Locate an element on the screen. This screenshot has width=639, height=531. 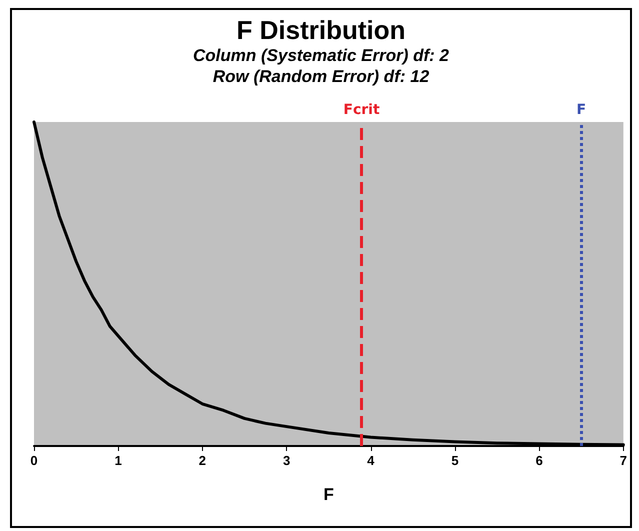
ref-line-label: F is located at coordinates (581, 110).